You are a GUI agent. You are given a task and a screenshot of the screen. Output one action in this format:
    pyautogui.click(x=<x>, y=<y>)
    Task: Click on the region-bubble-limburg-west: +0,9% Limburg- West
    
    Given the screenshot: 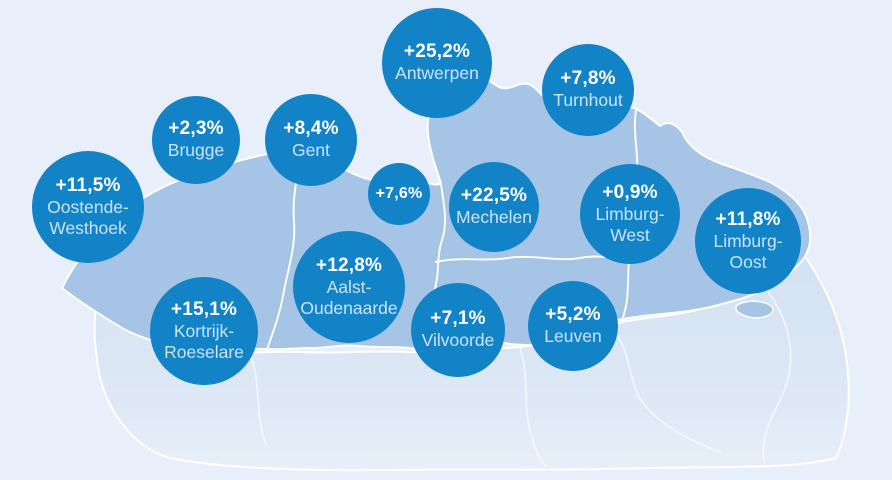 What is the action you would take?
    pyautogui.click(x=630, y=214)
    